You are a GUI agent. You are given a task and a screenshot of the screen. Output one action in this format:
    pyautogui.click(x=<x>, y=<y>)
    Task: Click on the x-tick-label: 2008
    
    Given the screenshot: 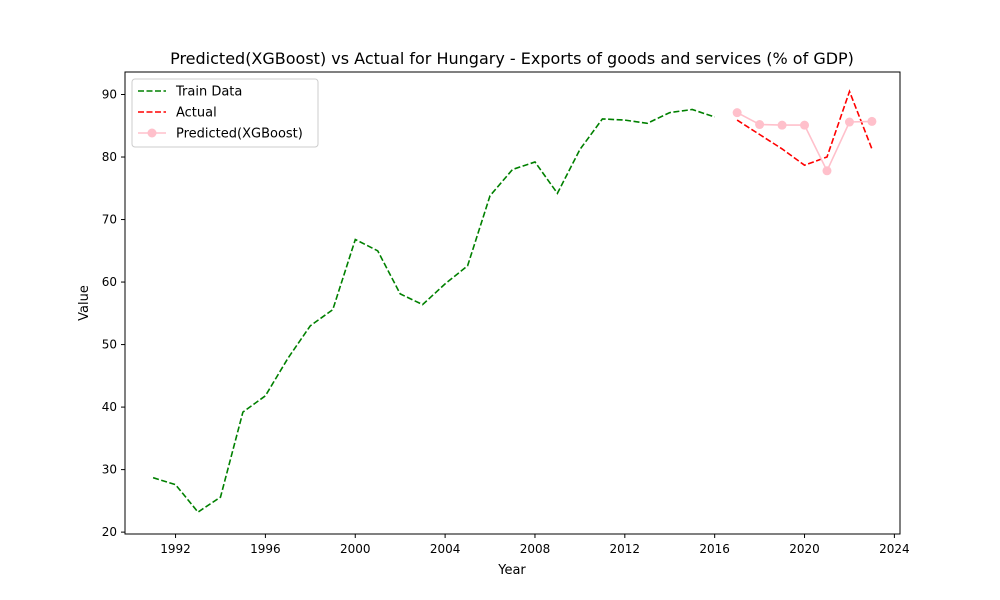 What is the action you would take?
    pyautogui.click(x=535, y=549)
    